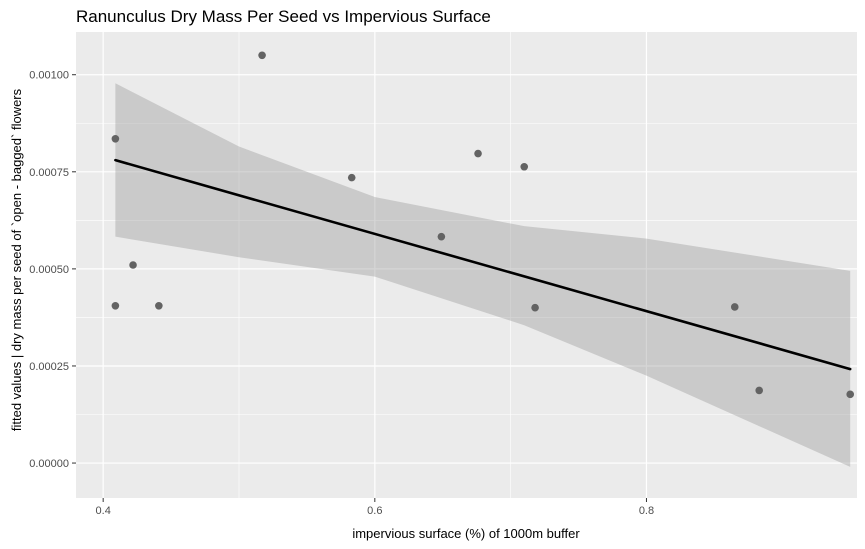  I want to click on x-axis-title: impervious surface (%) of 1000m buffer, so click(466, 533).